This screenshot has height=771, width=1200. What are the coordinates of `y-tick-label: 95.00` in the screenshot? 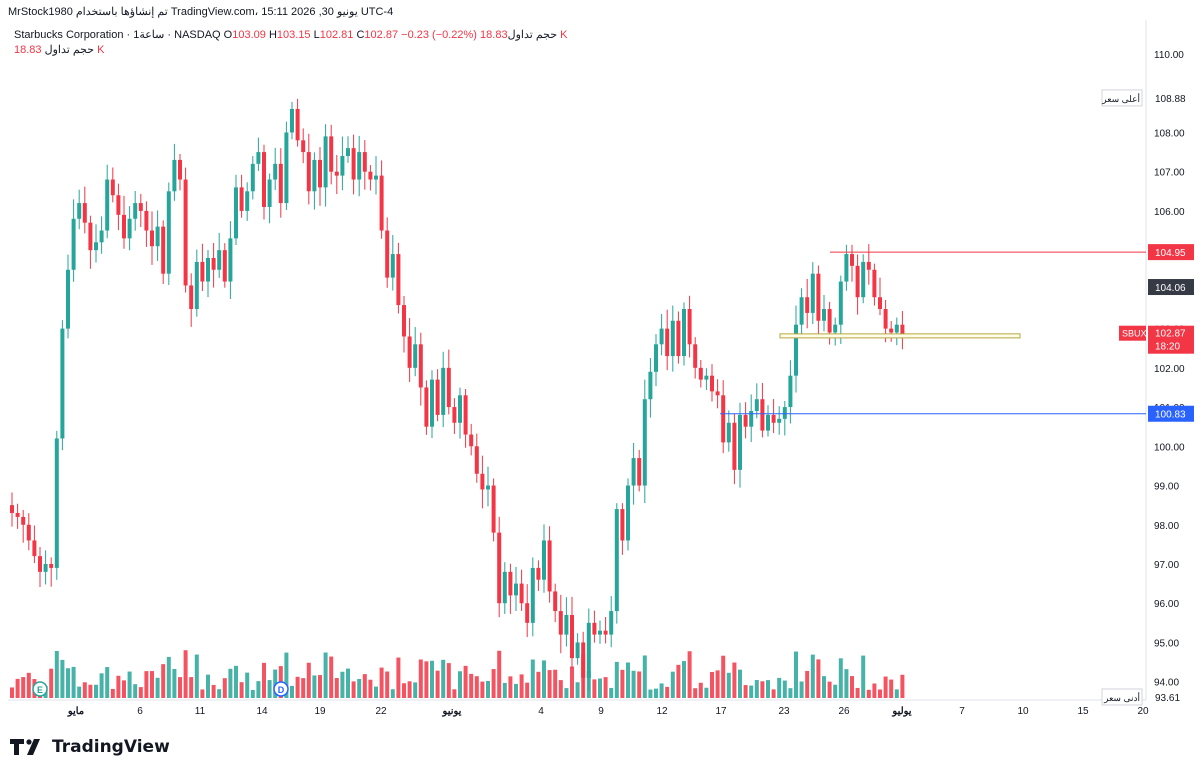 It's located at (1166, 643).